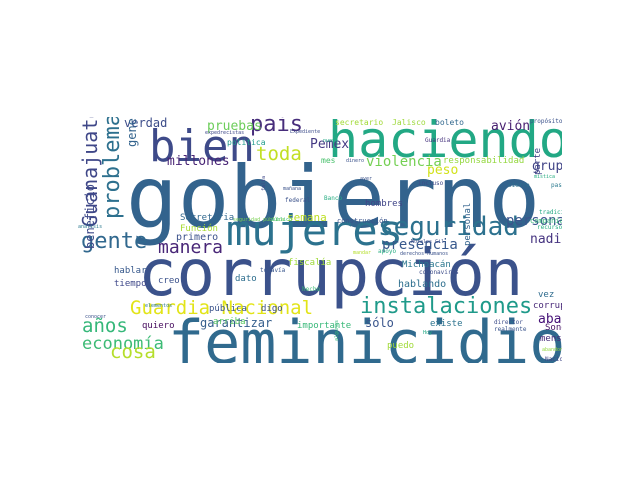  I want to click on word: nadie, so click(546, 239).